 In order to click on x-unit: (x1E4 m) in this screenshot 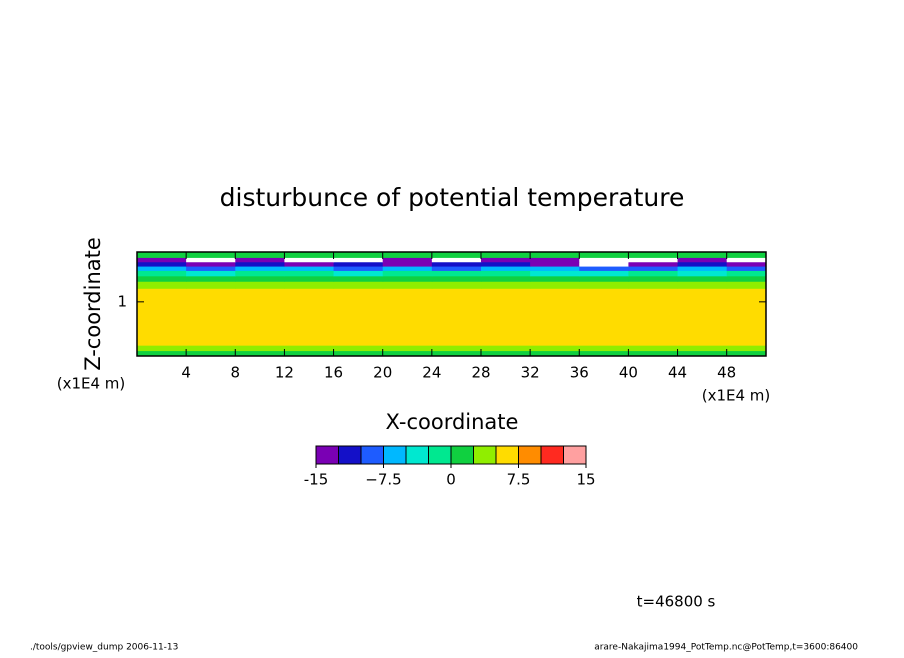, I will do `click(736, 396)`.